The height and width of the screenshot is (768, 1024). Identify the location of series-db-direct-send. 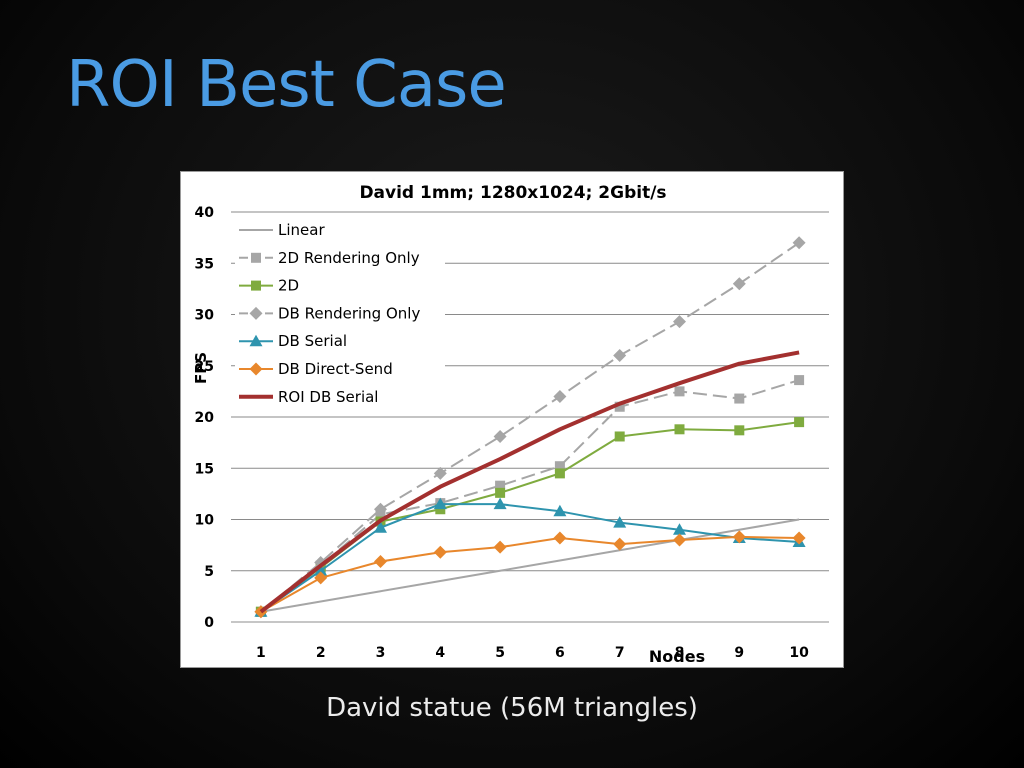
(530, 574).